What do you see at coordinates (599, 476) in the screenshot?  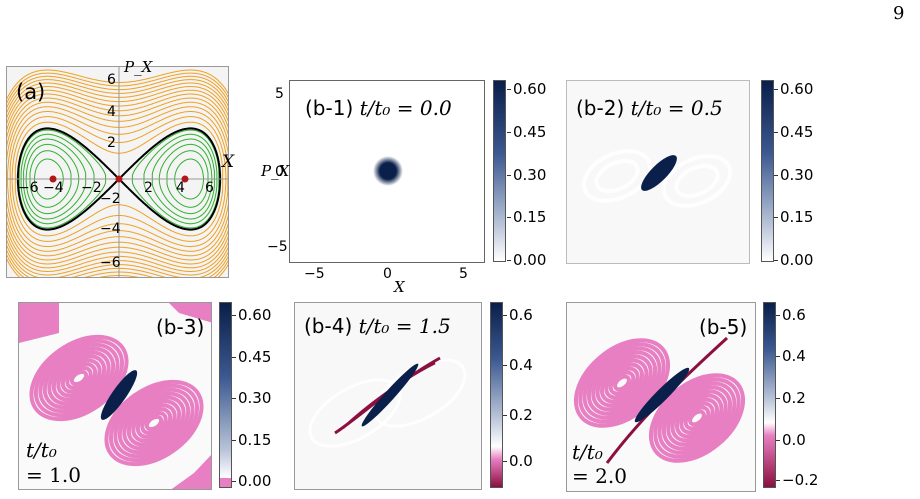 I see `b5-time-line2: = 2.0` at bounding box center [599, 476].